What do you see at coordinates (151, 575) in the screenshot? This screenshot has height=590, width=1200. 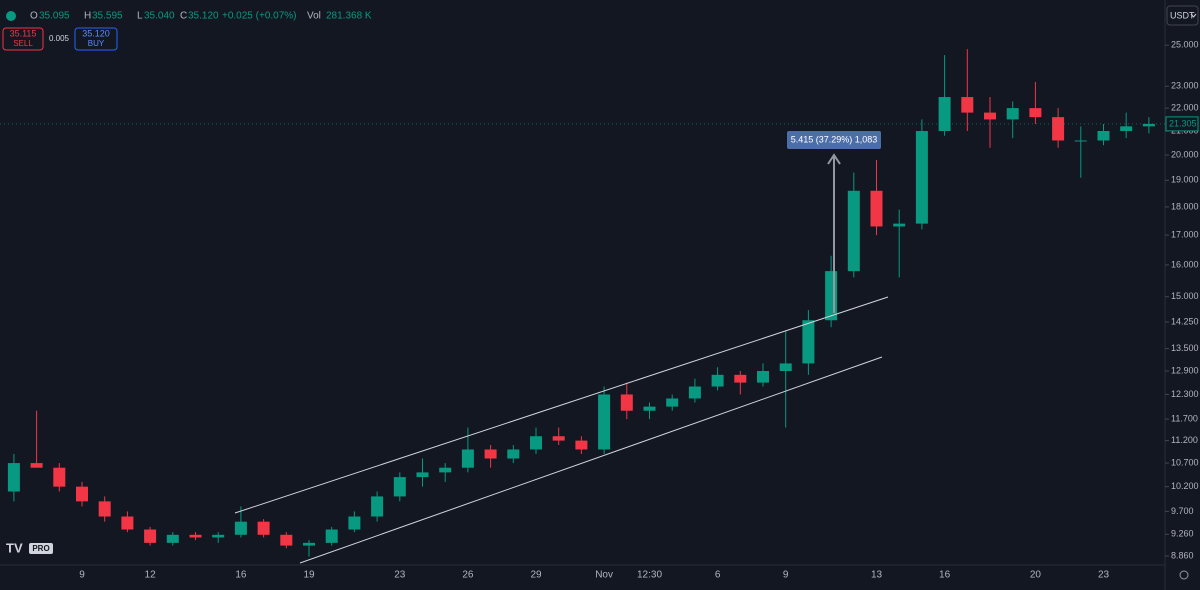 I see `x-tick-label: 12` at bounding box center [151, 575].